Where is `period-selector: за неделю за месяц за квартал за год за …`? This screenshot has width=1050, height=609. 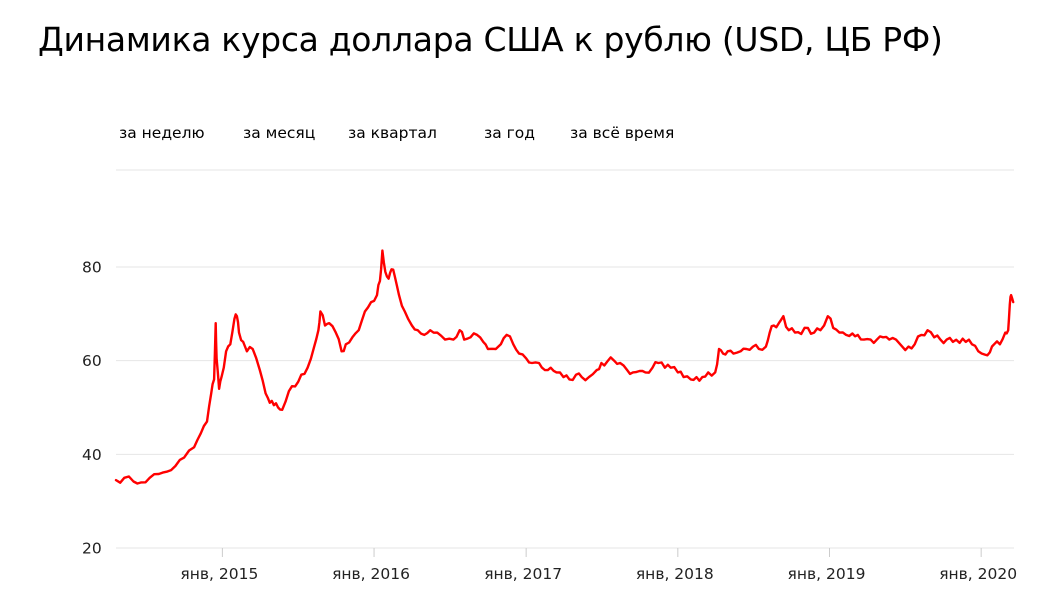
period-selector: за неделю за месяц за квартал за год за … is located at coordinates (525, 136).